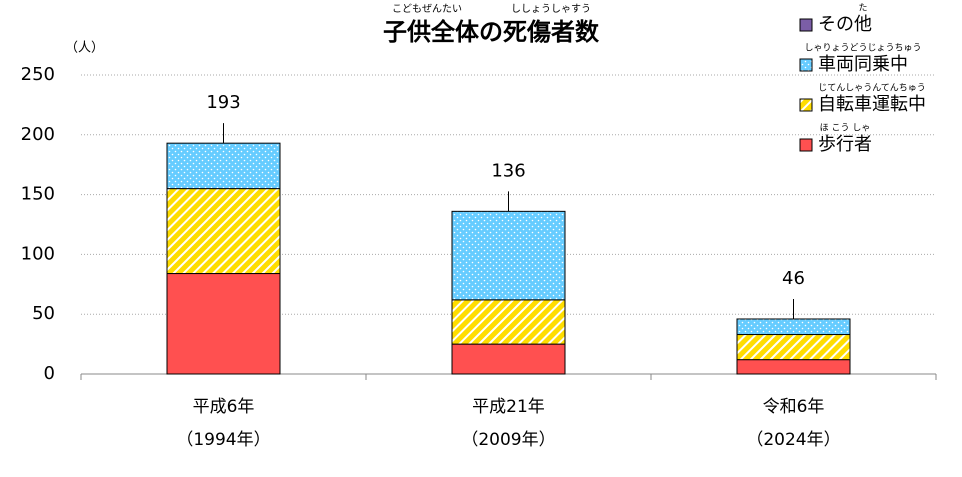  Describe the element at coordinates (845, 144) in the screenshot. I see `legend-label: 歩行者` at that location.